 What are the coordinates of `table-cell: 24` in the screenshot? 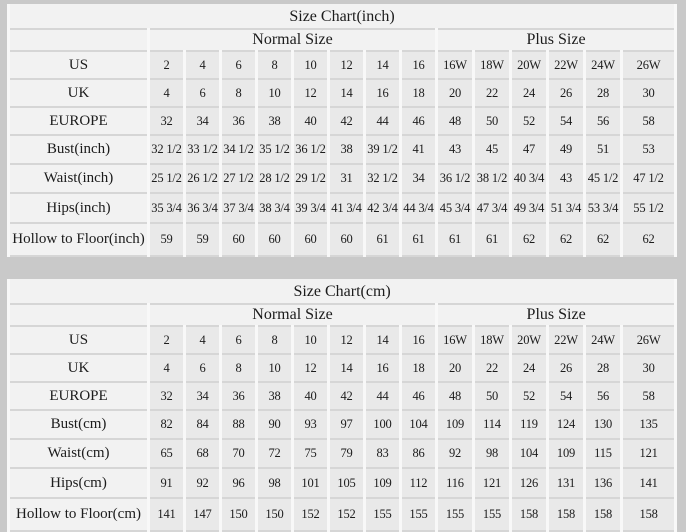 It's located at (529, 368).